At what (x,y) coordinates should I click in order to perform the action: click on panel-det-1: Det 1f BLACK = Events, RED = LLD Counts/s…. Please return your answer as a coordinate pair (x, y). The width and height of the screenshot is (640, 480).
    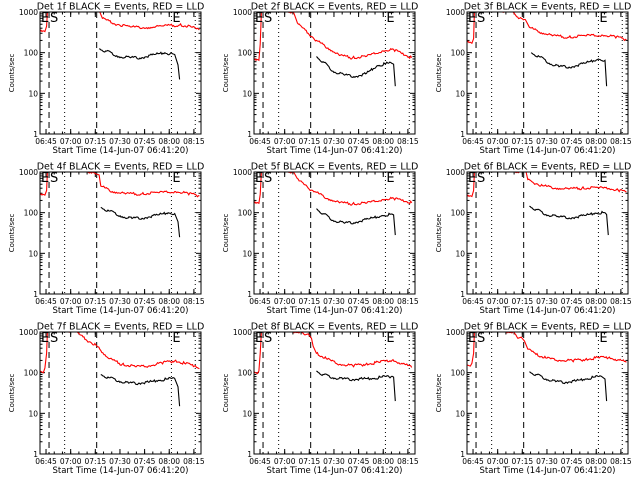
    Looking at the image, I should click on (106, 79).